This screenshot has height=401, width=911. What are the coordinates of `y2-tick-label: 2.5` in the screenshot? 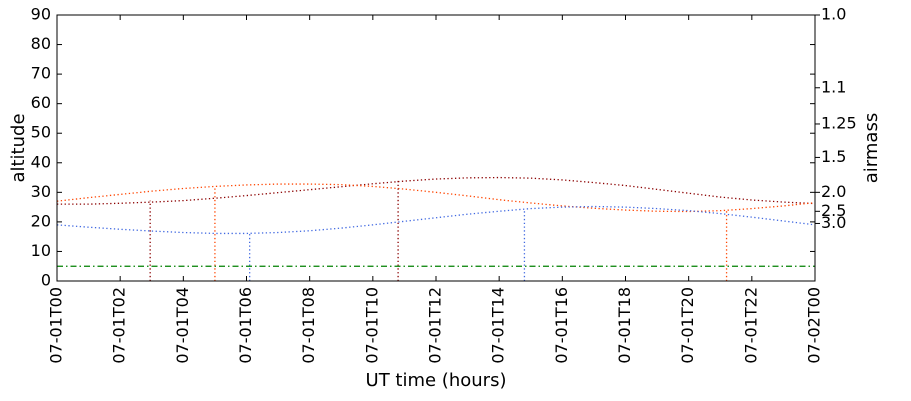 It's located at (833, 210).